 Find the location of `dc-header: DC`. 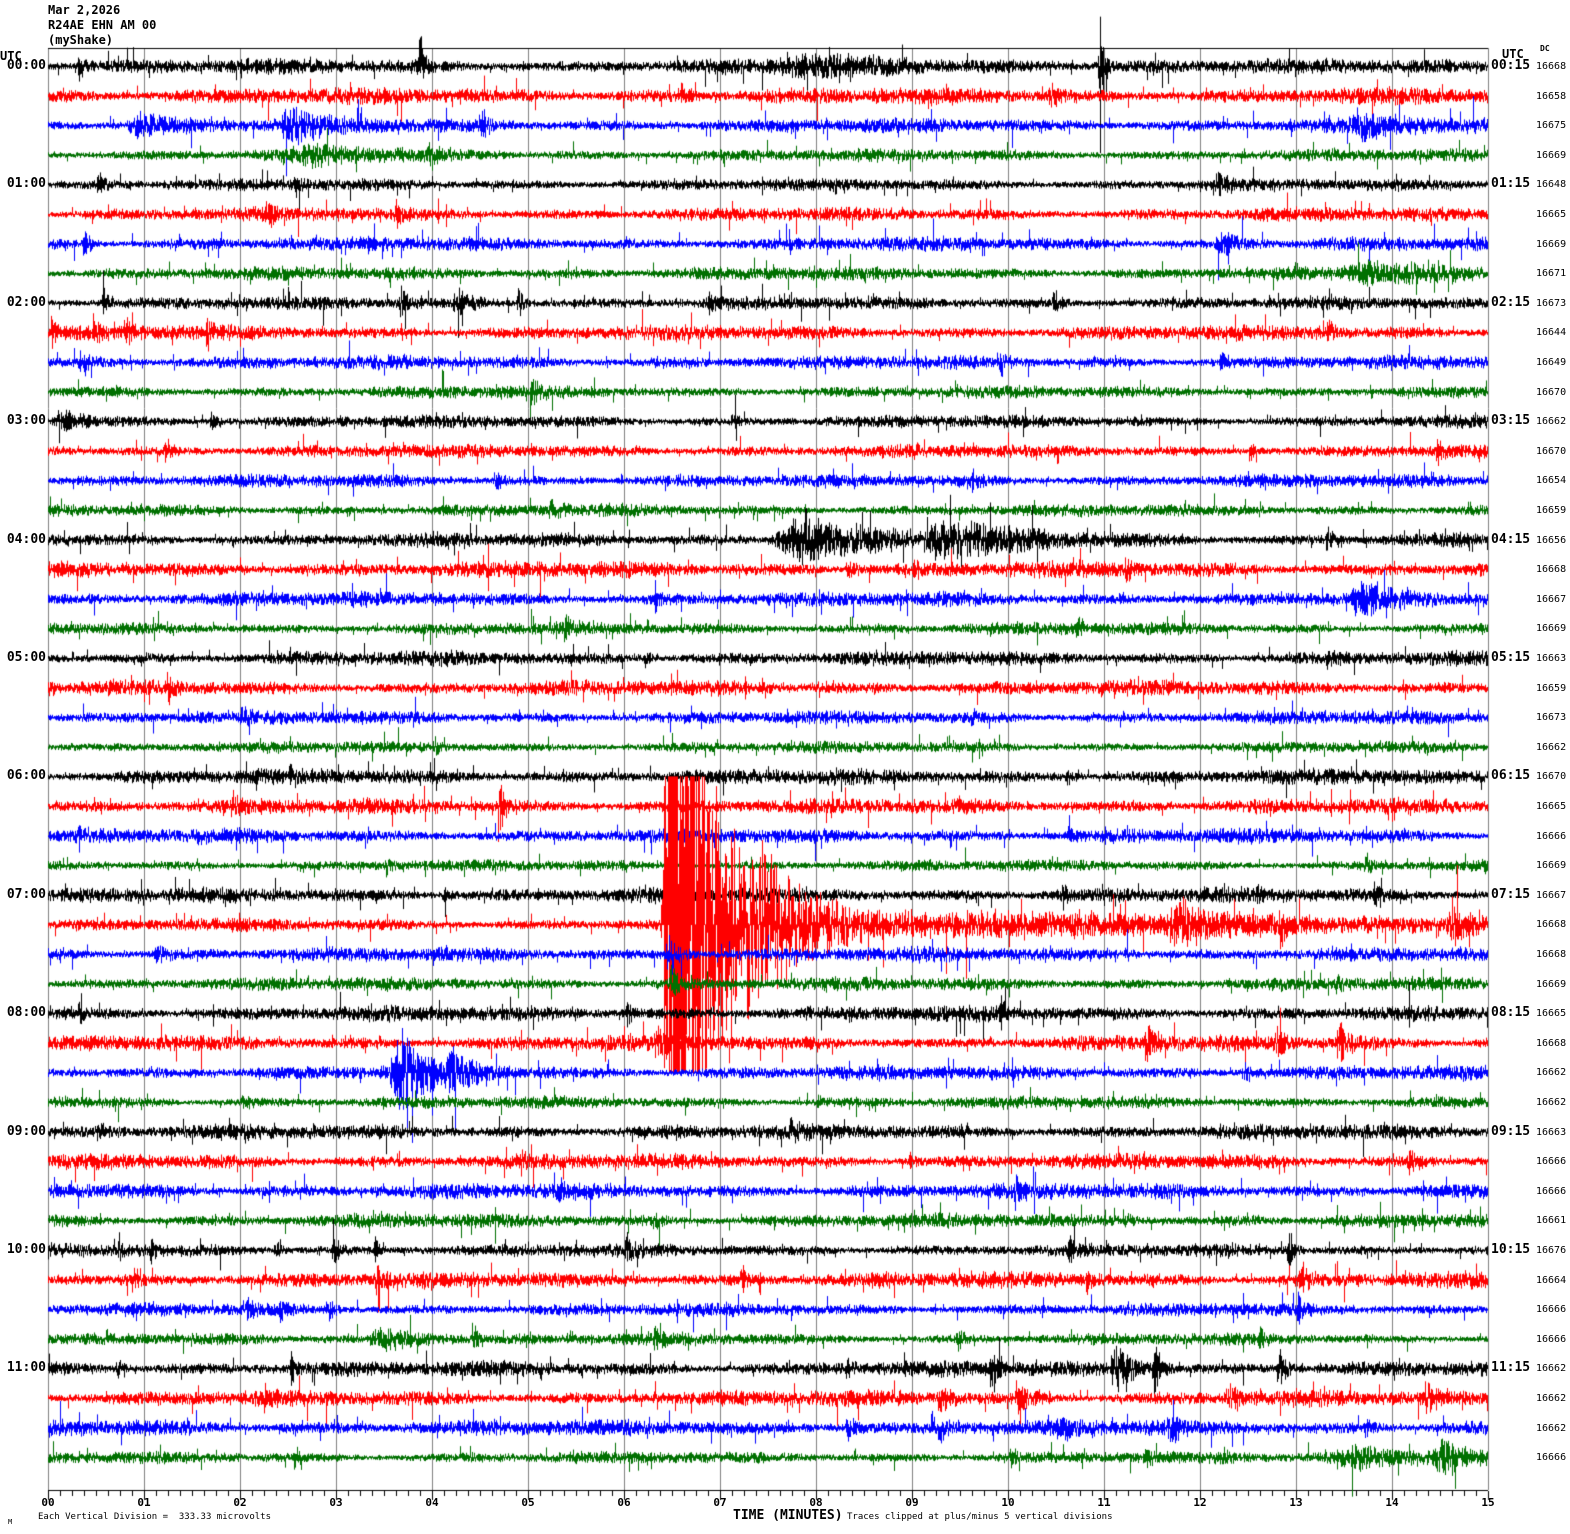

dc-header: DC is located at coordinates (1545, 48).